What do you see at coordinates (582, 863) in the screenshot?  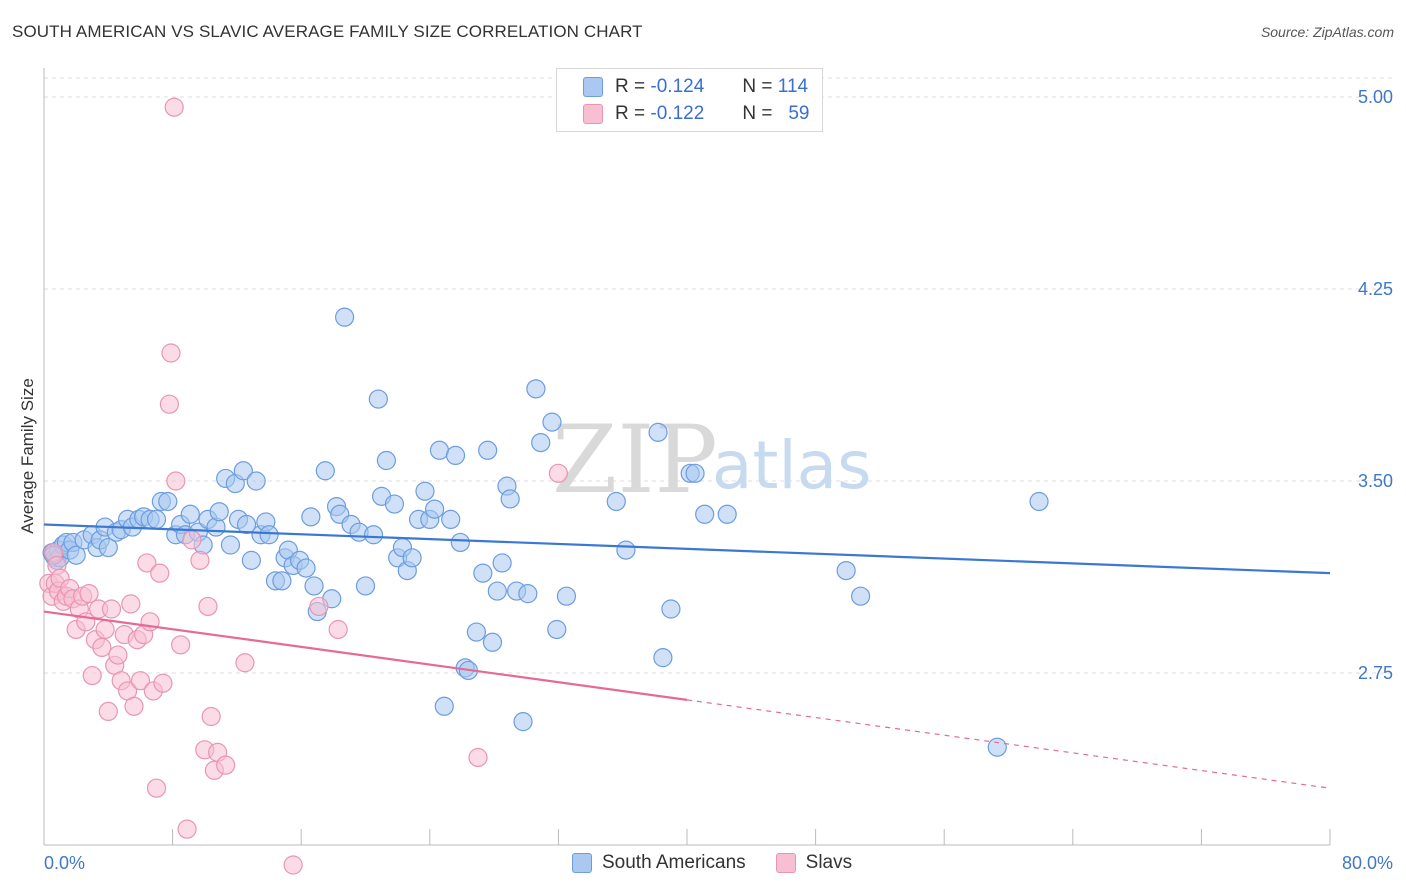 I see `legend-swatch-blue` at bounding box center [582, 863].